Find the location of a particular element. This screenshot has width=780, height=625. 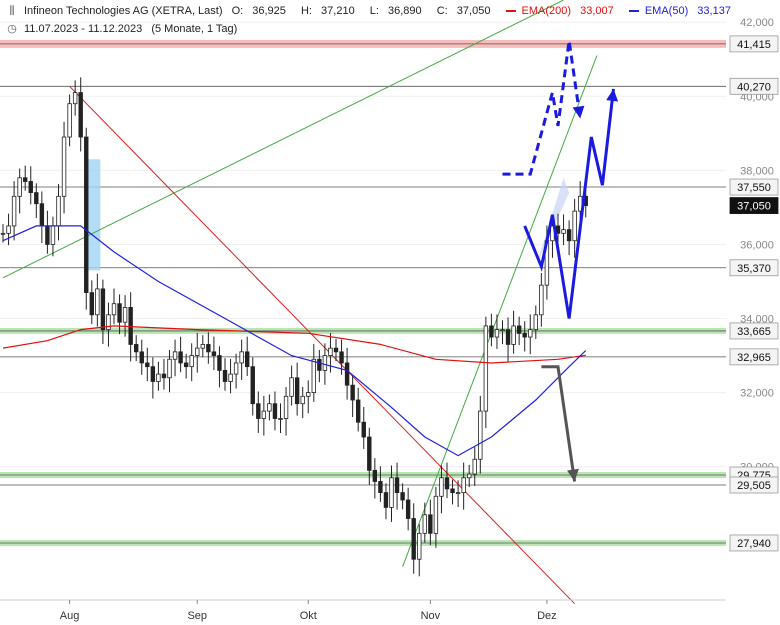

low-value: 36,890 is located at coordinates (405, 11).